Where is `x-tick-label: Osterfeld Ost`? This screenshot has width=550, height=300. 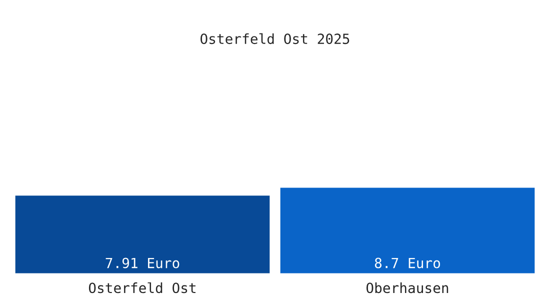 x-tick-label: Osterfeld Ost is located at coordinates (142, 288).